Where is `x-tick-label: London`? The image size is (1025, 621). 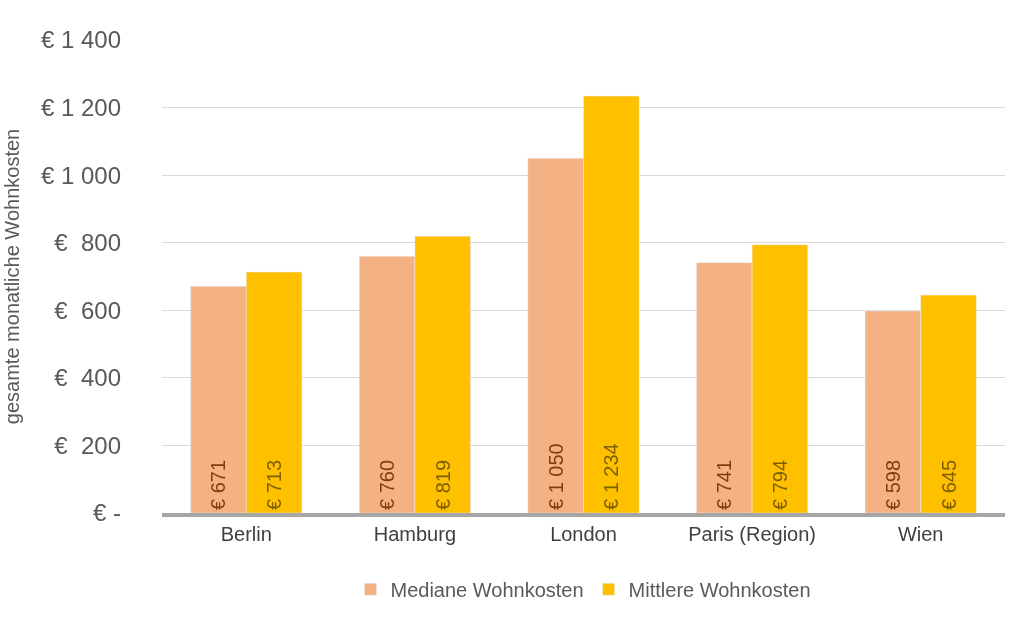 x-tick-label: London is located at coordinates (583, 534).